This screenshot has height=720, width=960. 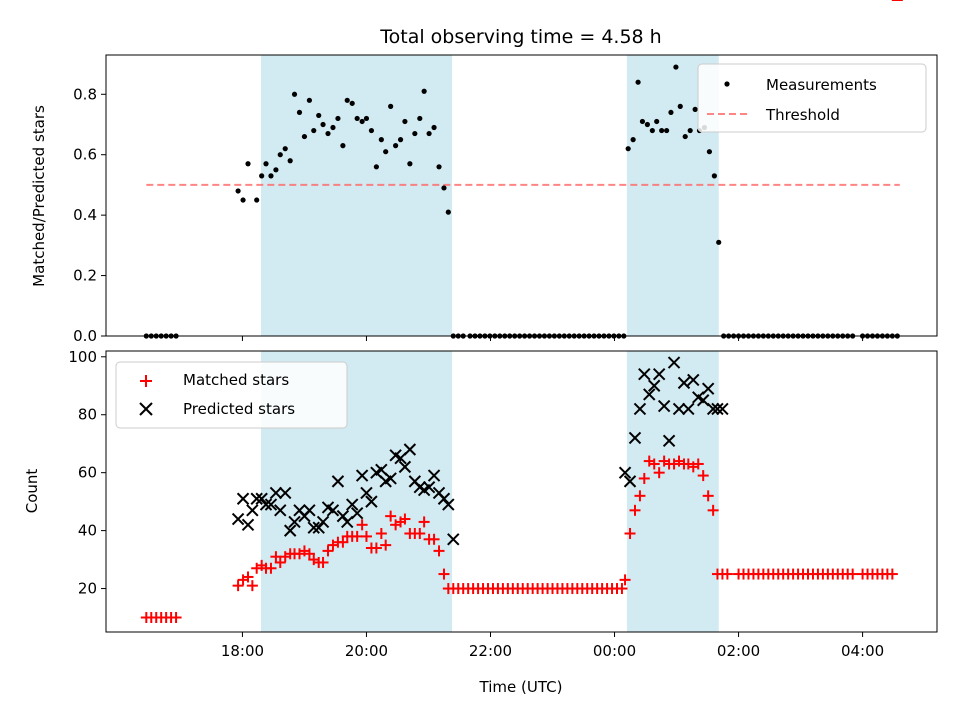 What do you see at coordinates (490, 651) in the screenshot?
I see `x-tick-label-2: 22:00` at bounding box center [490, 651].